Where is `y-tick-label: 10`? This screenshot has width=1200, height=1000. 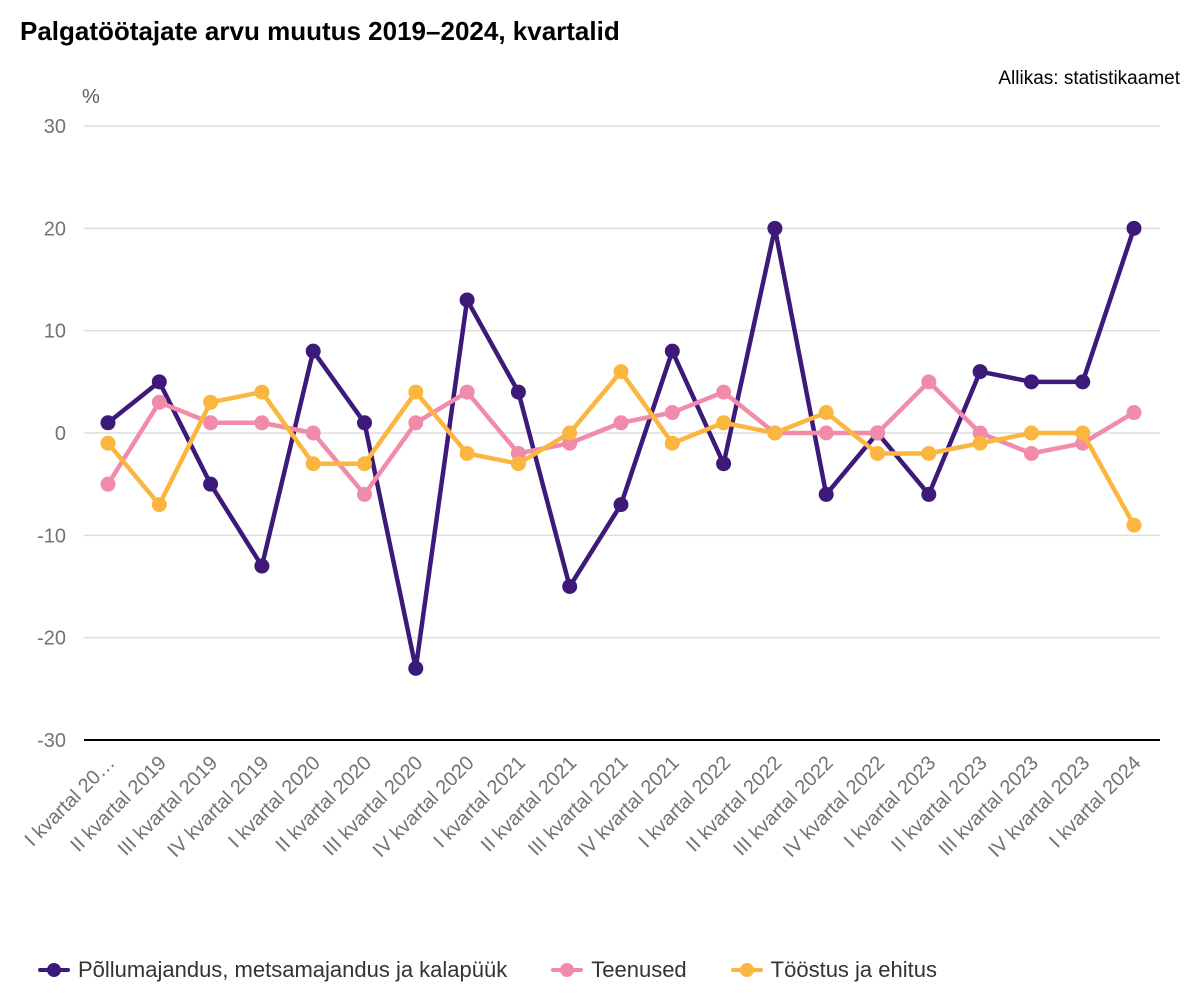 y-tick-label: 10 is located at coordinates (55, 332).